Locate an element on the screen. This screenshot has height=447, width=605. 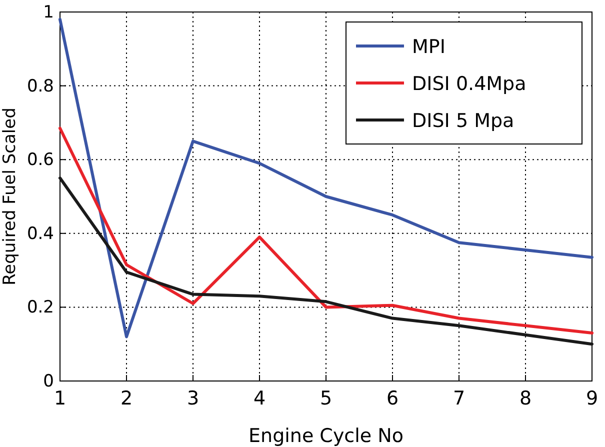
x-tick-label: 4 is located at coordinates (259, 398).